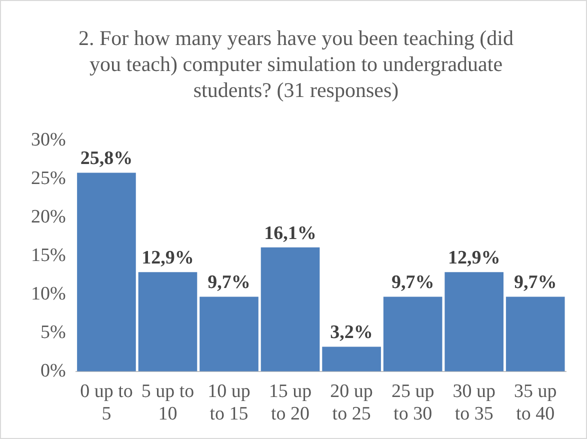 This screenshot has height=439, width=587. Describe the element at coordinates (48, 217) in the screenshot. I see `y-tick-label: 20%` at that location.